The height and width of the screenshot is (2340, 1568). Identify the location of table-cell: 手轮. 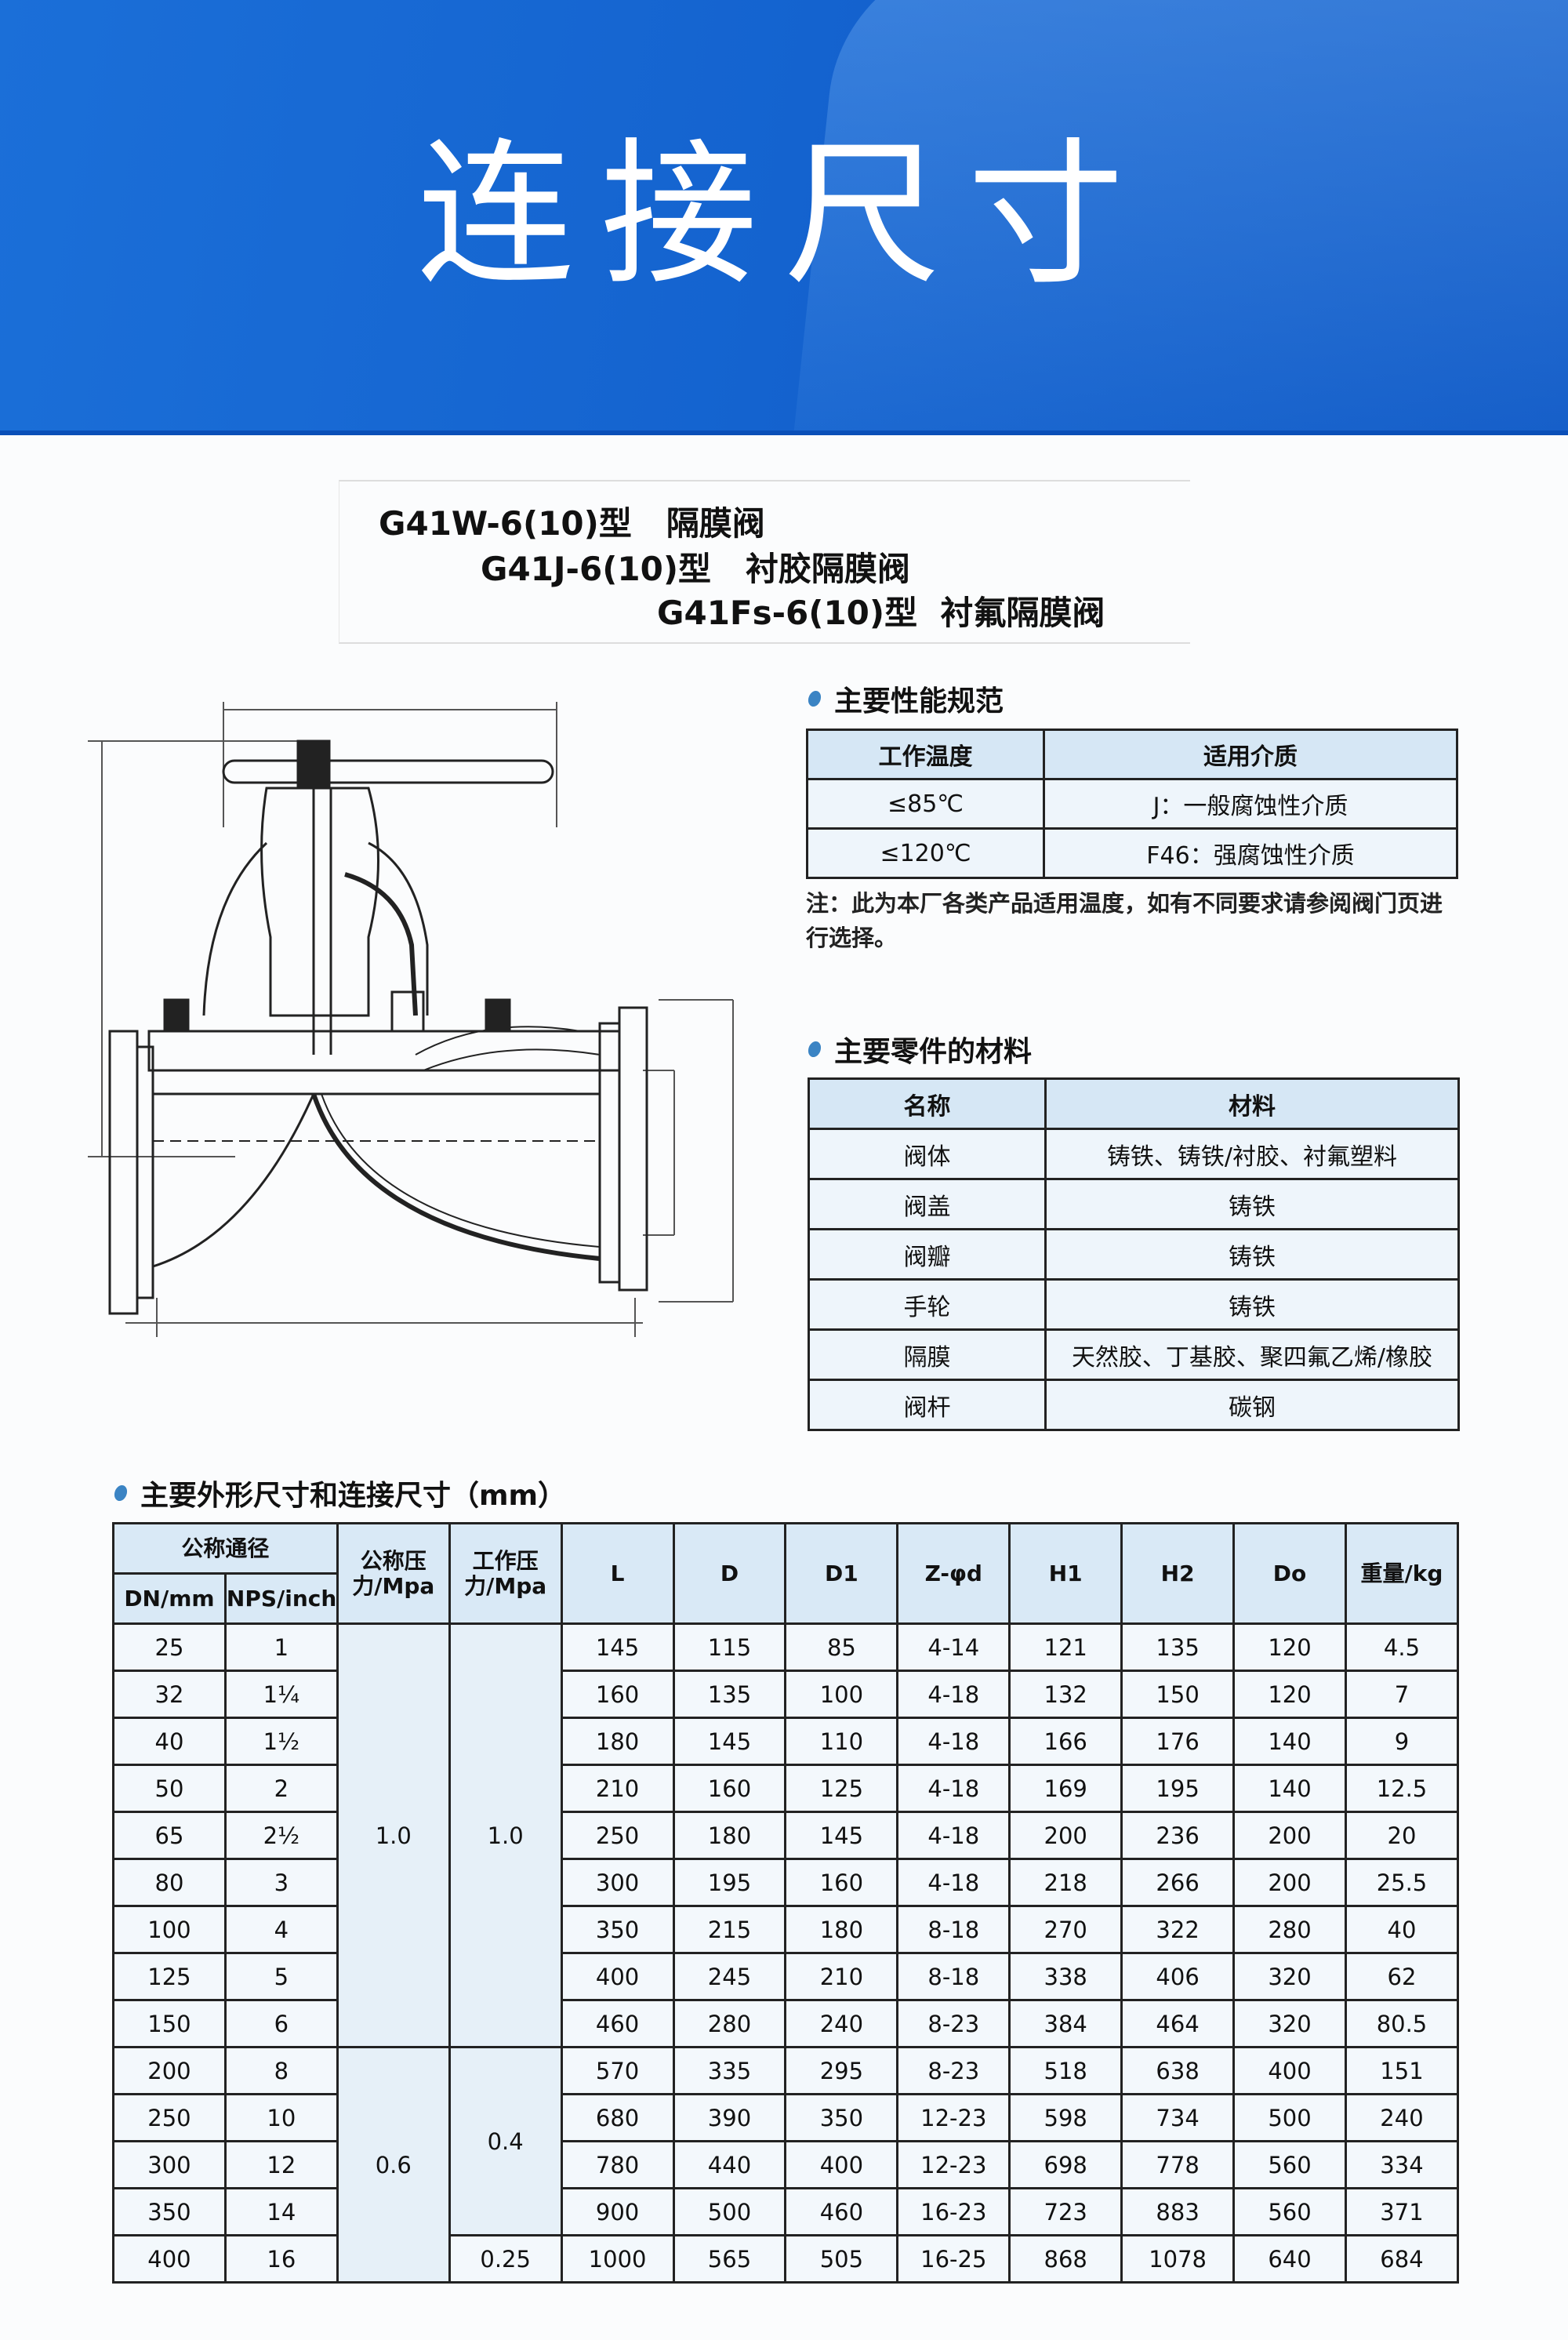
(927, 1304).